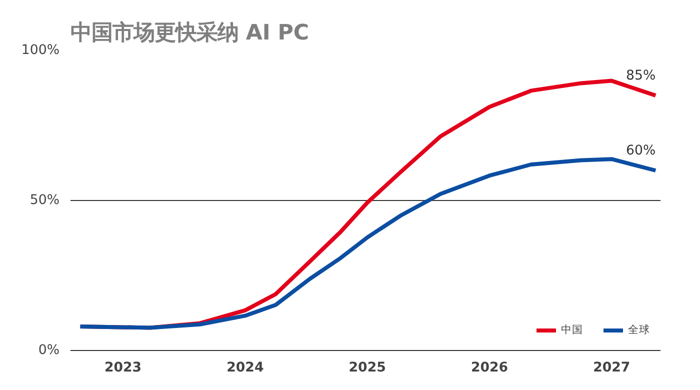 Image resolution: width=700 pixels, height=390 pixels. What do you see at coordinates (123, 368) in the screenshot?
I see `x-tick-label: 2023` at bounding box center [123, 368].